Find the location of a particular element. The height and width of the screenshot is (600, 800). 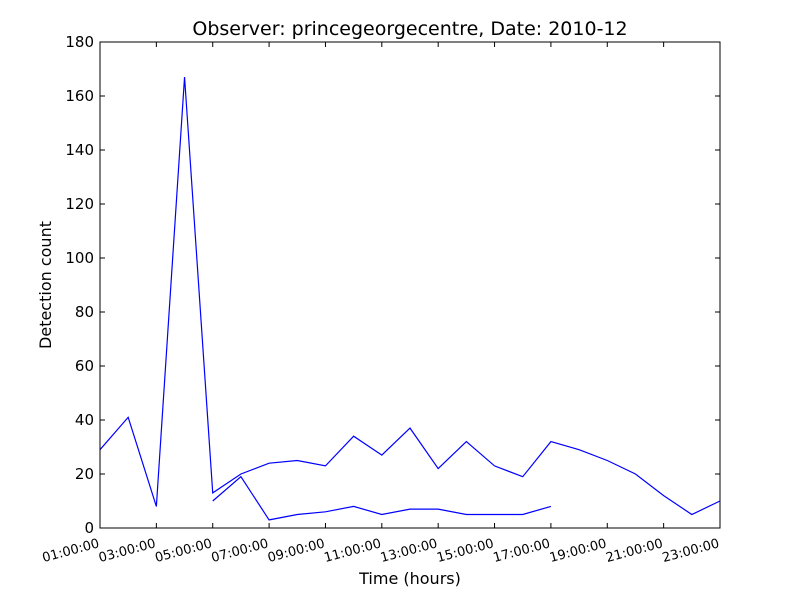

y-tick-label: 180 is located at coordinates (79, 42).